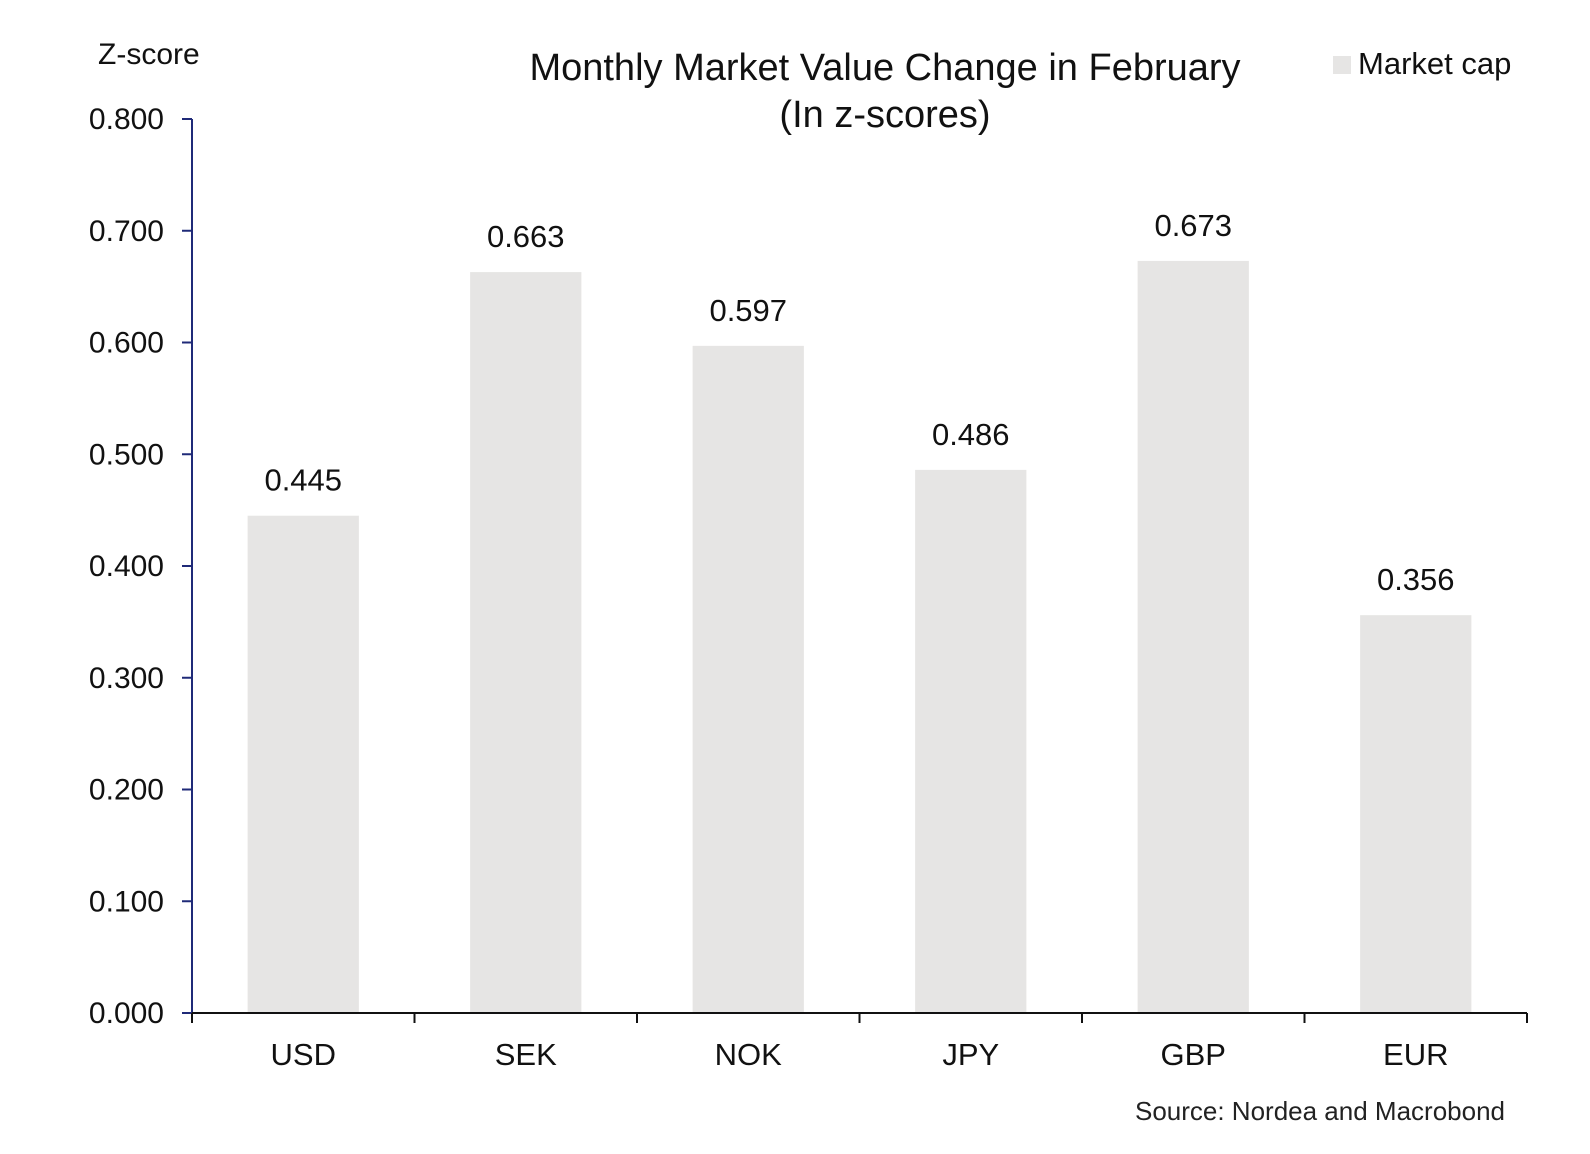  Describe the element at coordinates (126, 1013) in the screenshot. I see `y-tick-label: 0.000` at that location.